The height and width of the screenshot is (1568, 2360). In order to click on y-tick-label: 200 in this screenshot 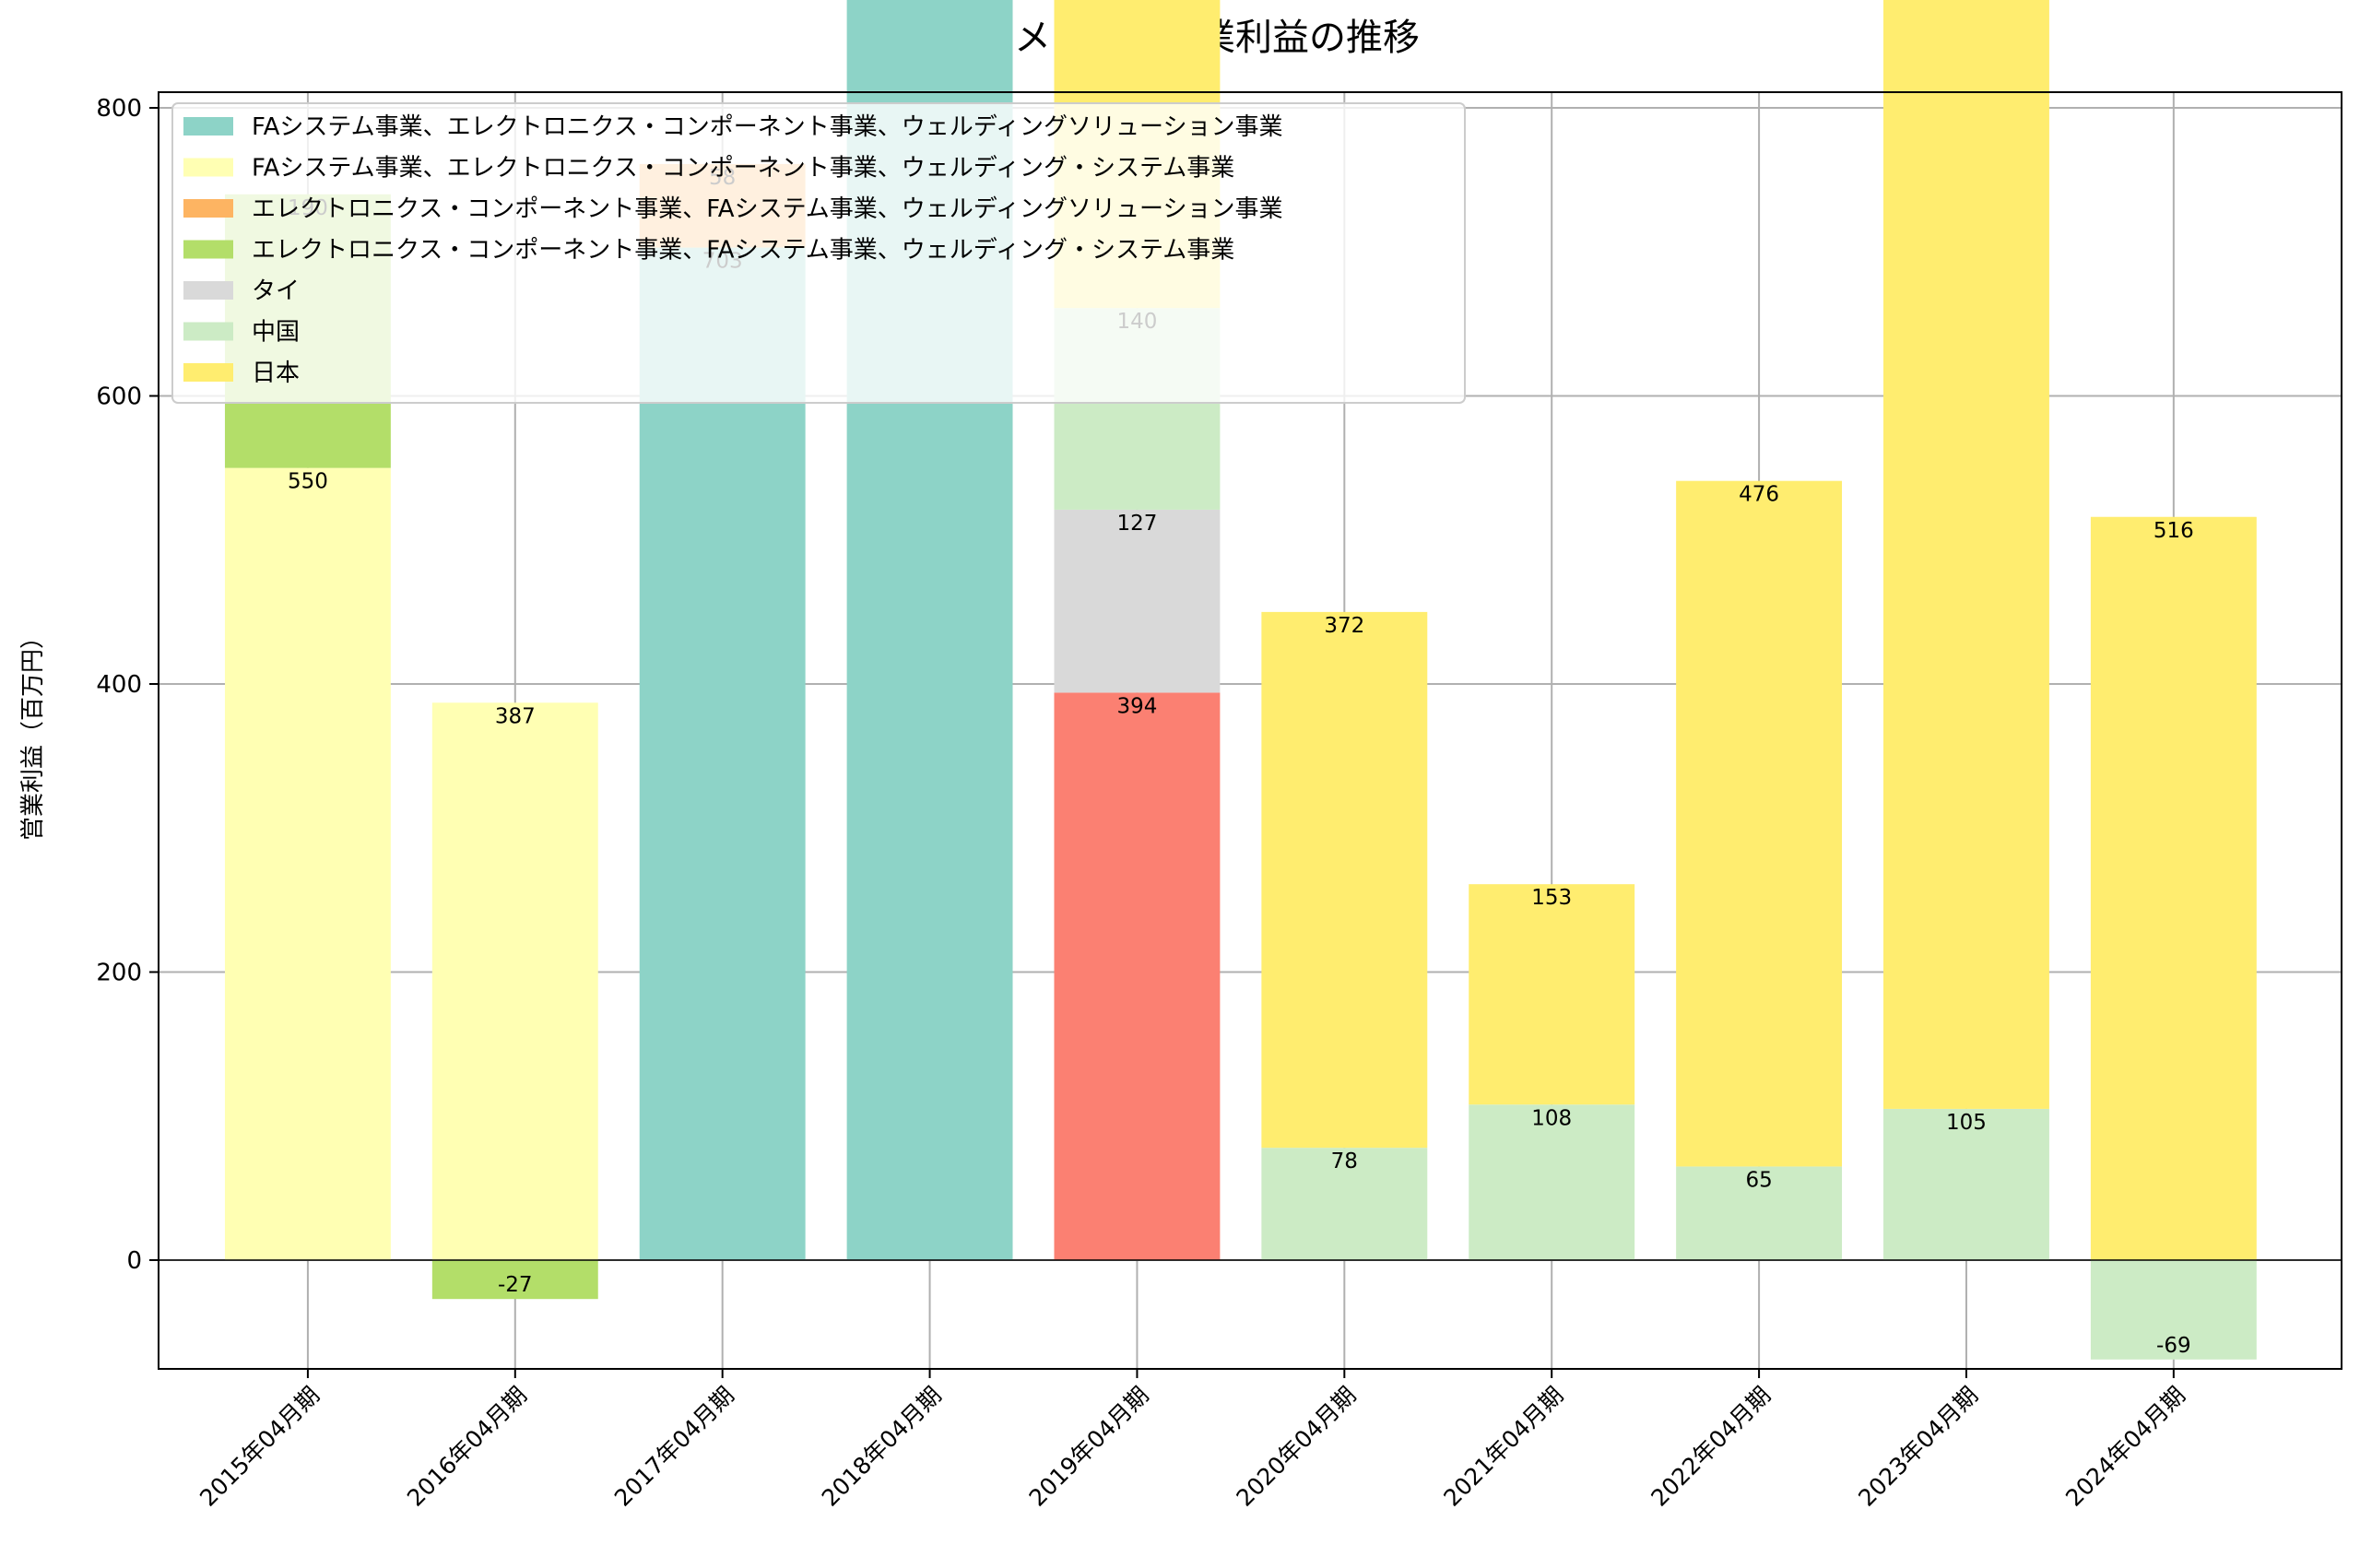, I will do `click(119, 974)`.